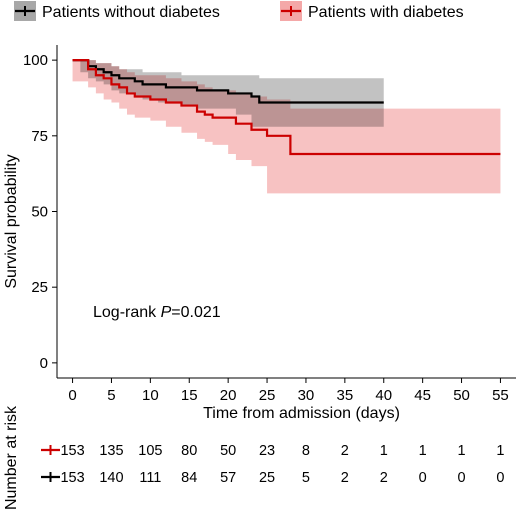 The height and width of the screenshot is (515, 520). What do you see at coordinates (228, 451) in the screenshot?
I see `risk-count: 50` at bounding box center [228, 451].